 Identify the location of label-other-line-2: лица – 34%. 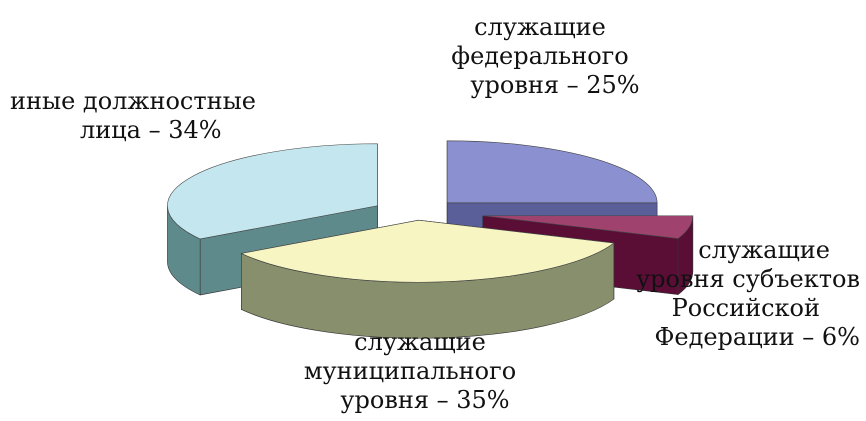
(151, 130).